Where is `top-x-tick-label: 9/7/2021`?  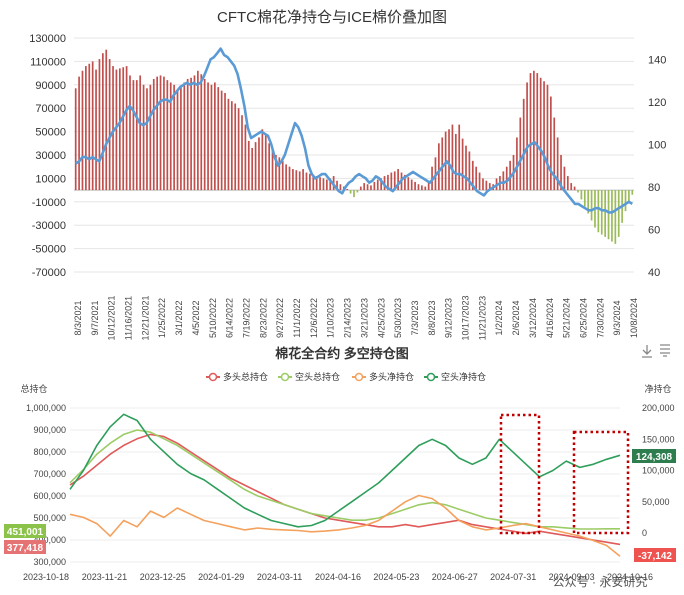
top-x-tick-label: 9/7/2021 is located at coordinates (95, 317).